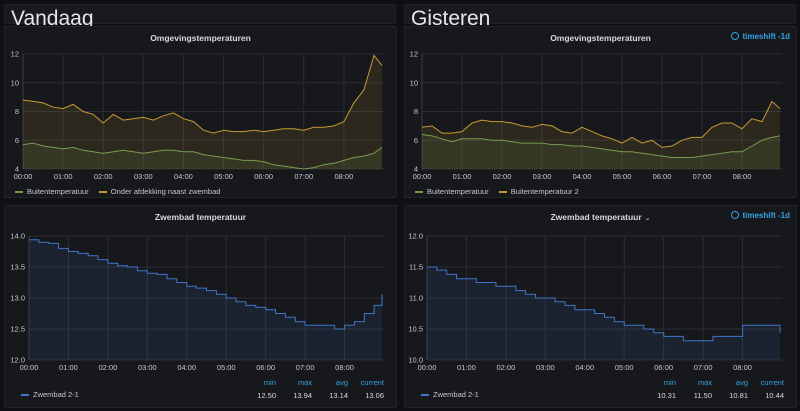 Image resolution: width=800 pixels, height=411 pixels. What do you see at coordinates (17, 329) in the screenshot?
I see `y-tick-label: 12.5` at bounding box center [17, 329].